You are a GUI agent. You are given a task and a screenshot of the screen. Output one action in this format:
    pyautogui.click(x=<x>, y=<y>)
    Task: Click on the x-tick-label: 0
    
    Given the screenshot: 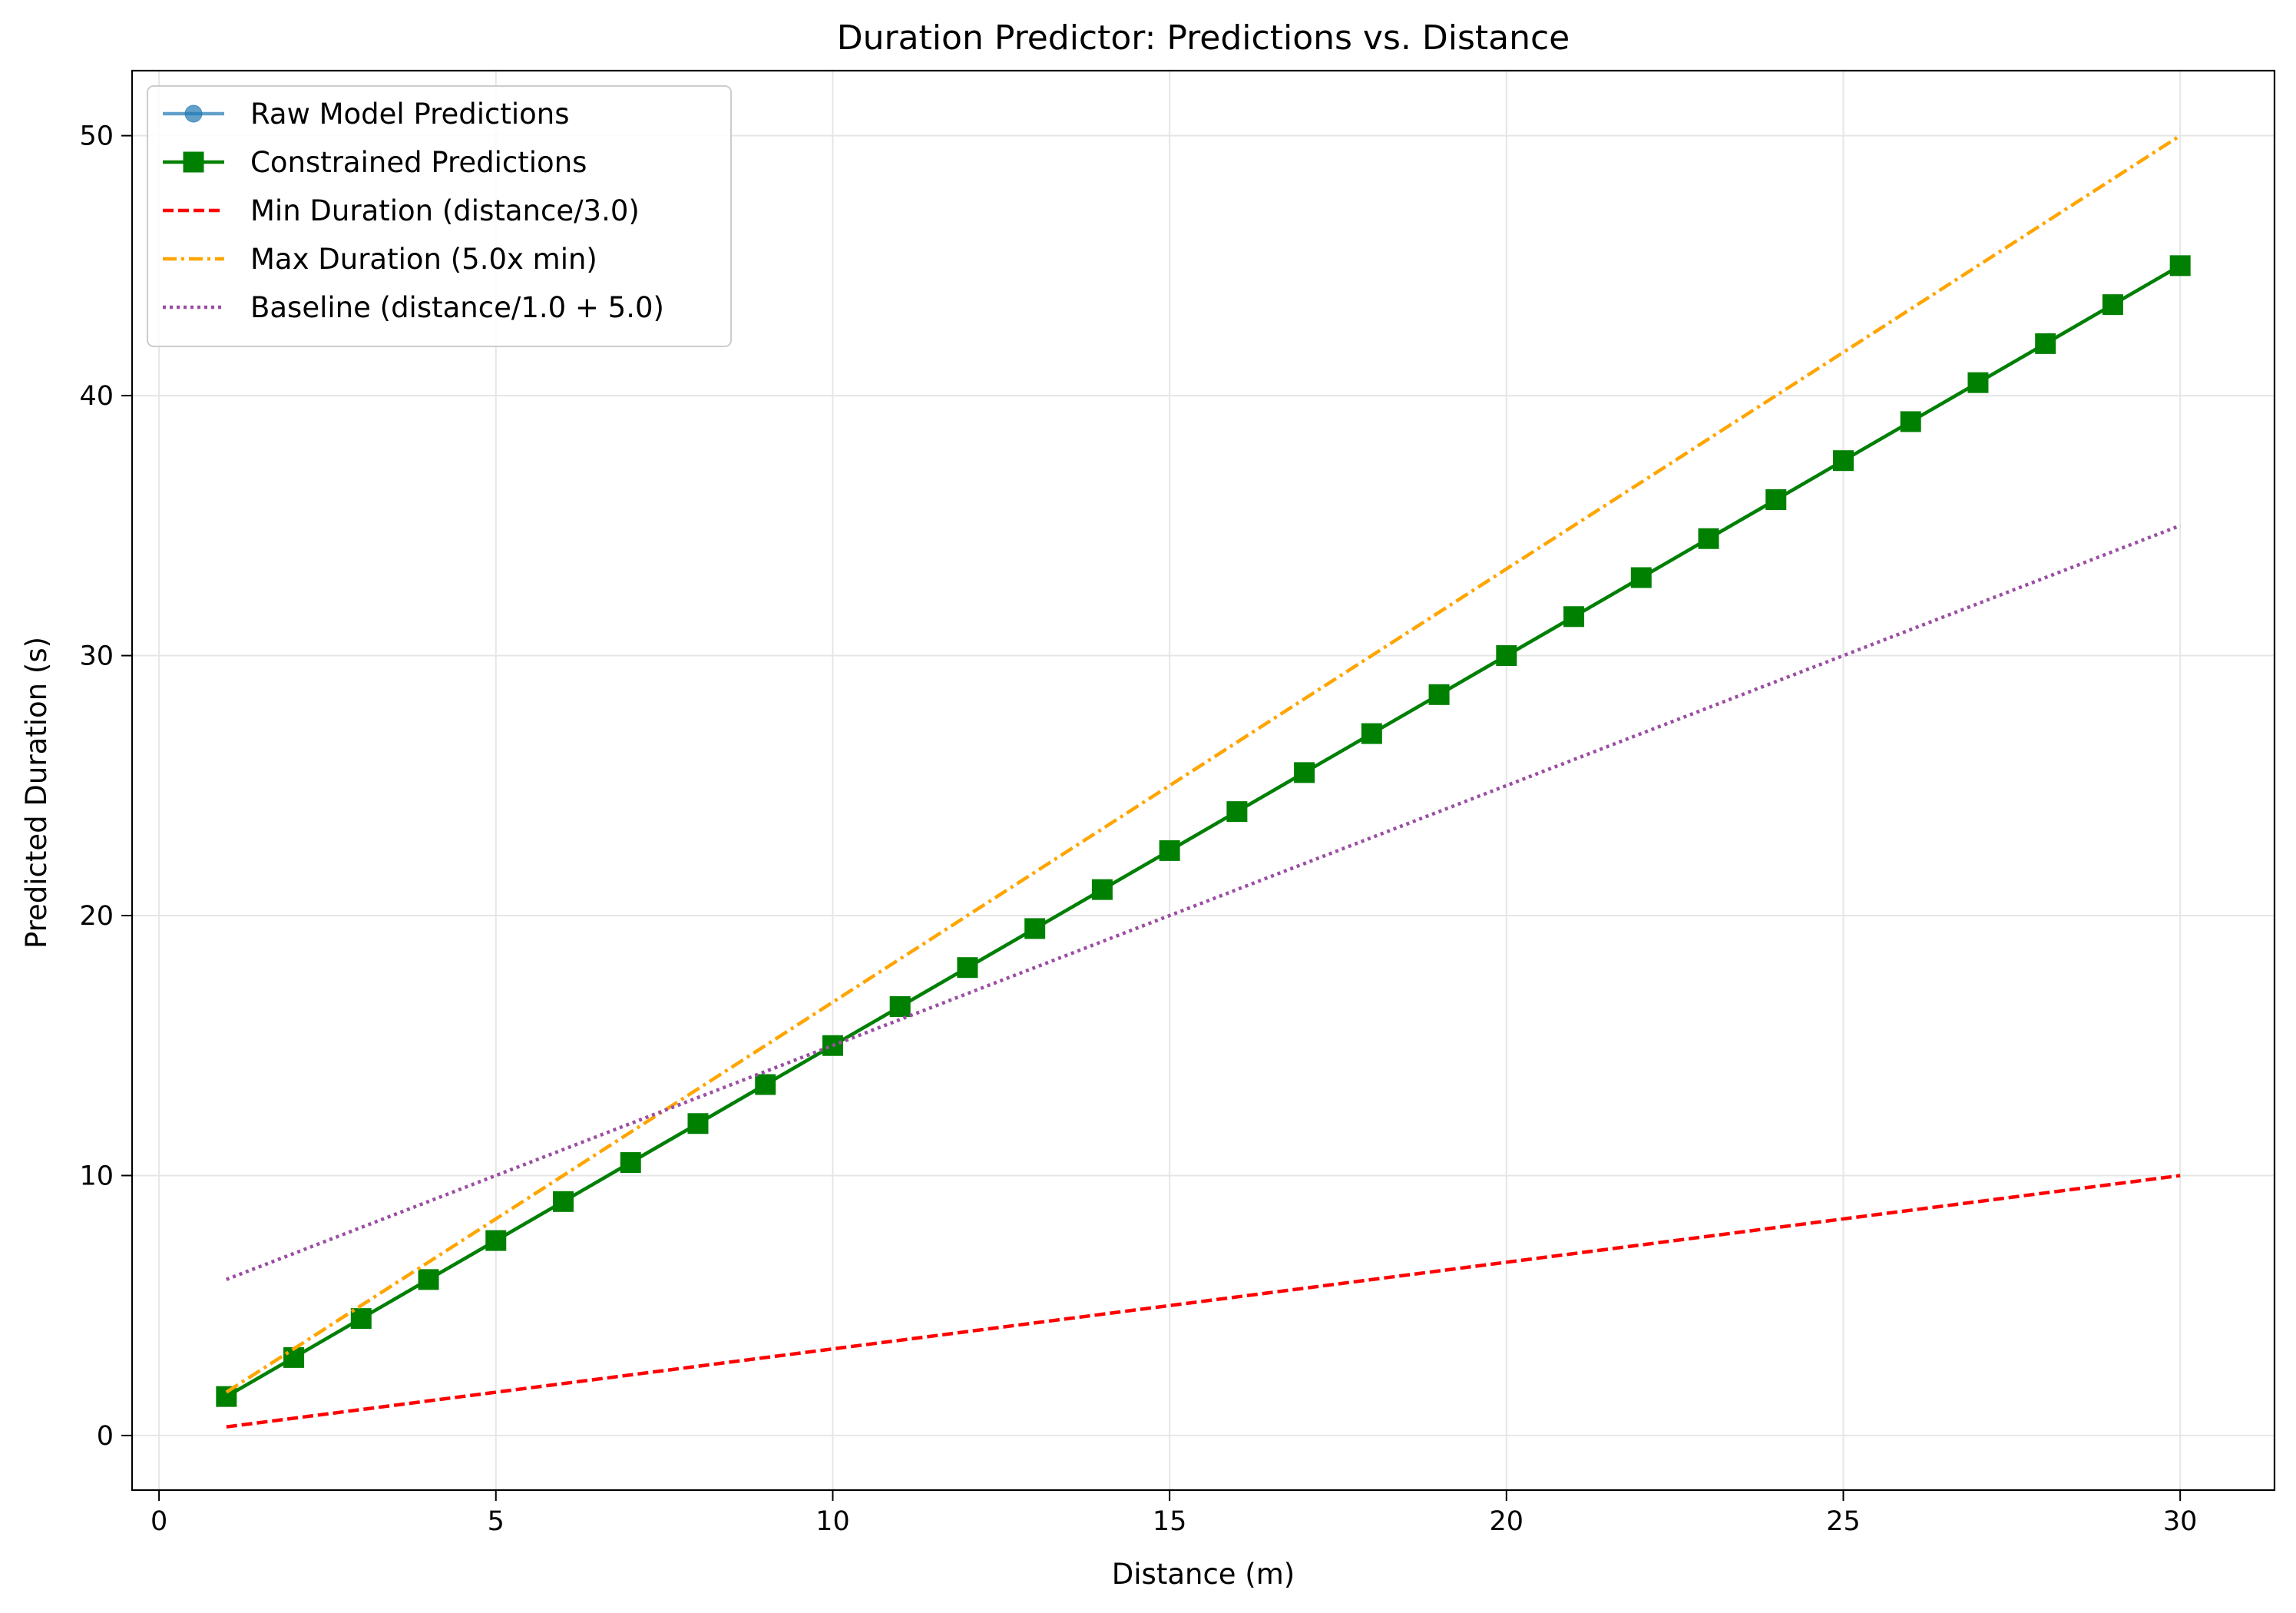 What is the action you would take?
    pyautogui.click(x=159, y=1521)
    